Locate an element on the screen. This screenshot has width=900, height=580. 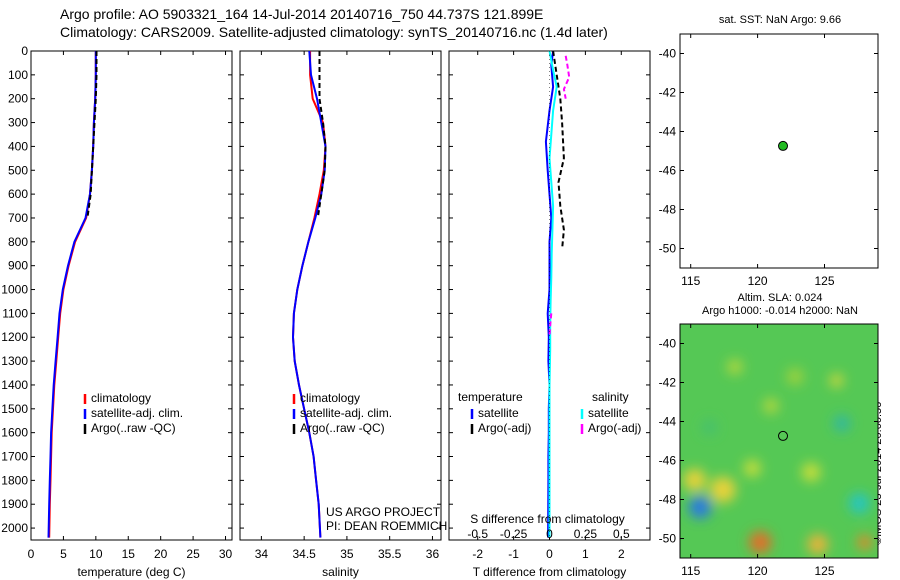
x-tick-label-temperature: 25 is located at coordinates (193, 554).